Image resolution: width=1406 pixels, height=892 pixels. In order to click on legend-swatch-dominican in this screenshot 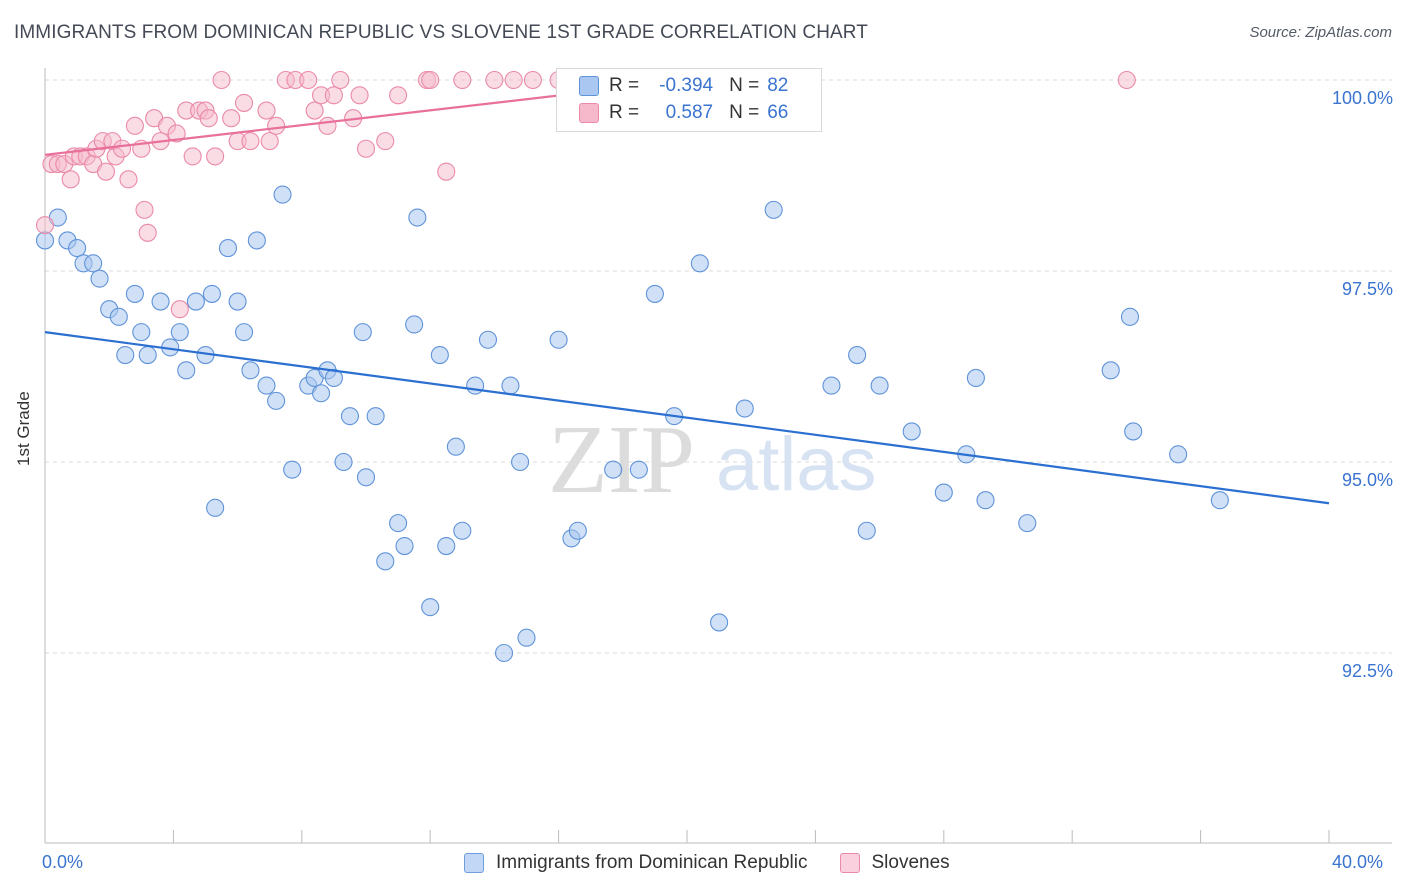, I will do `click(589, 86)`.